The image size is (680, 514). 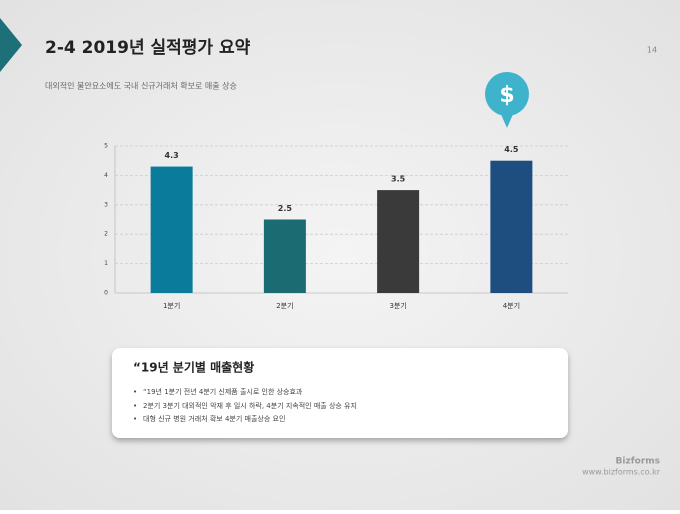 What do you see at coordinates (11, 45) in the screenshot?
I see `corner-accent` at bounding box center [11, 45].